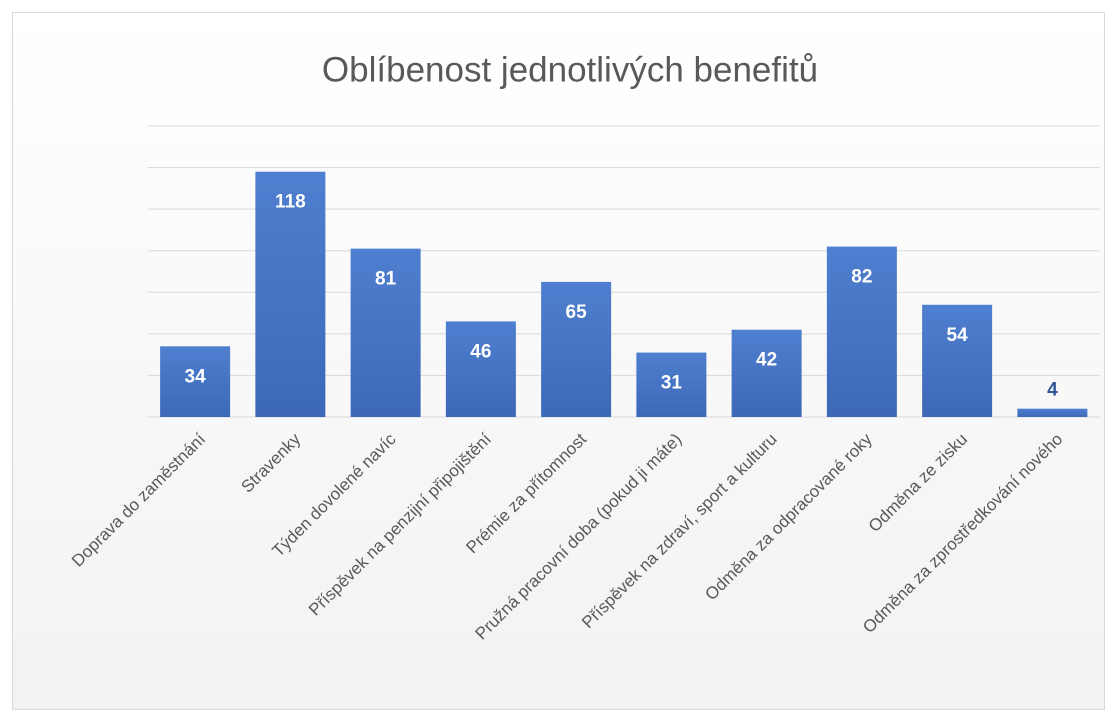  Describe the element at coordinates (861, 277) in the screenshot. I see `data-label: 82` at that location.